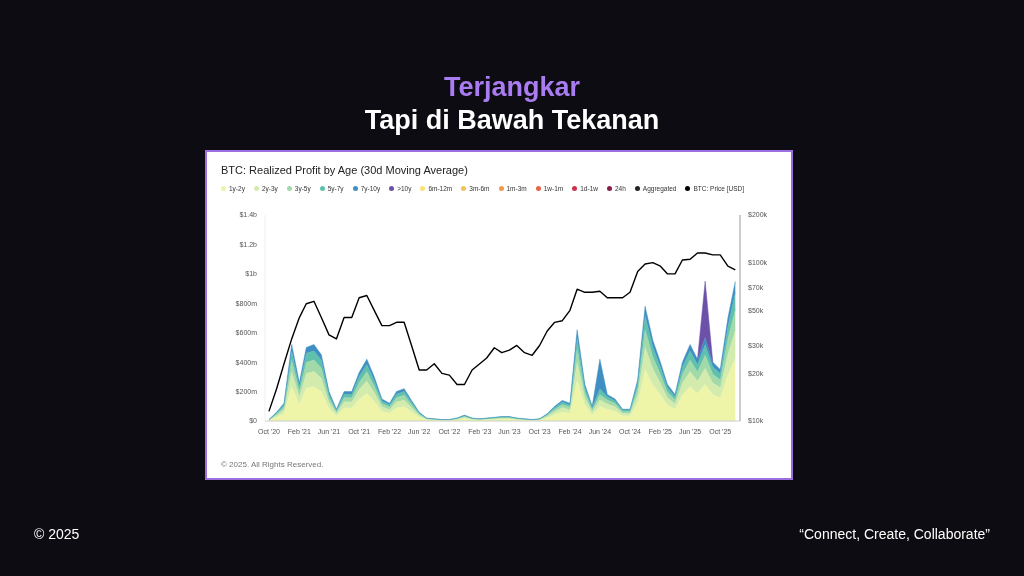 The image size is (1024, 576). I want to click on text: Terjangkar, so click(512, 87).